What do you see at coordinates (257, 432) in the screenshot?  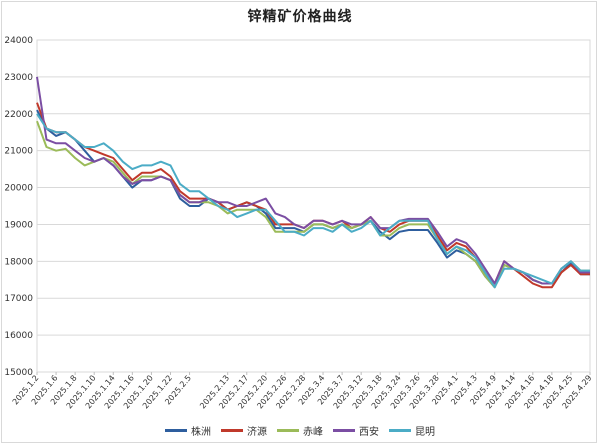 I see `legend-label: 济源` at bounding box center [257, 432].